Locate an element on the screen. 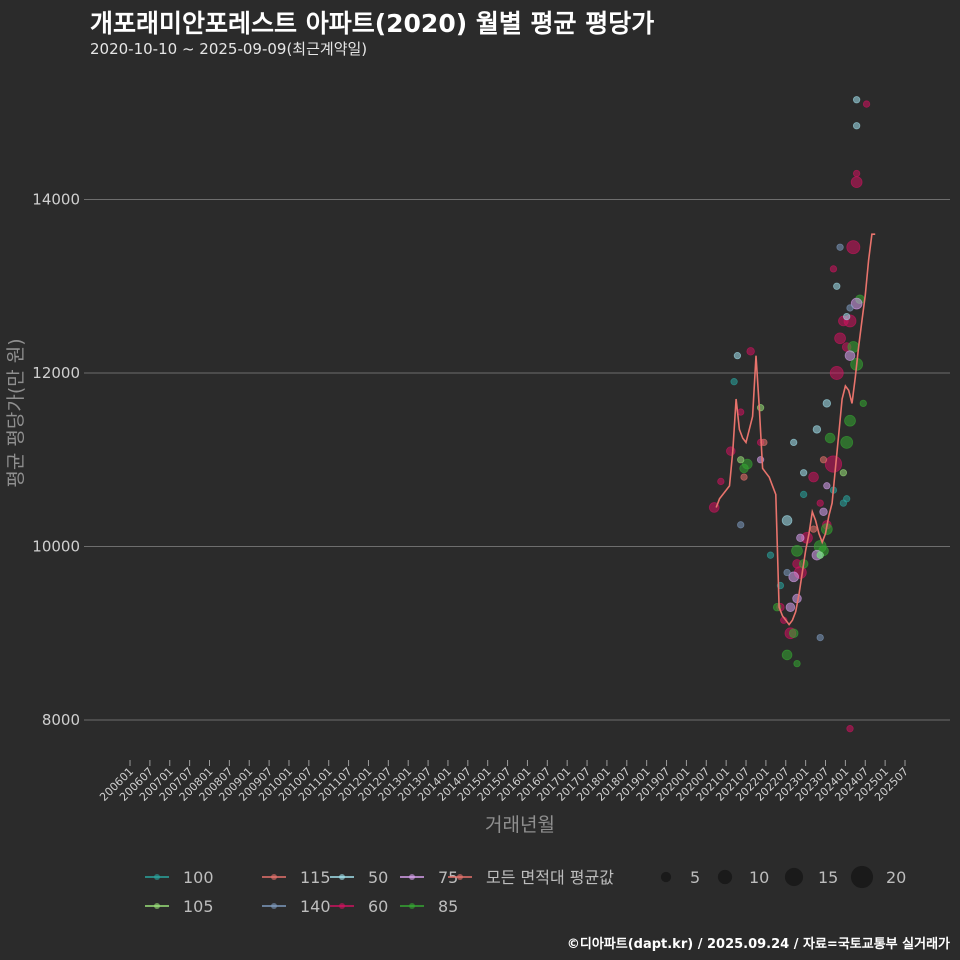  points-layer is located at coordinates (789, 414).